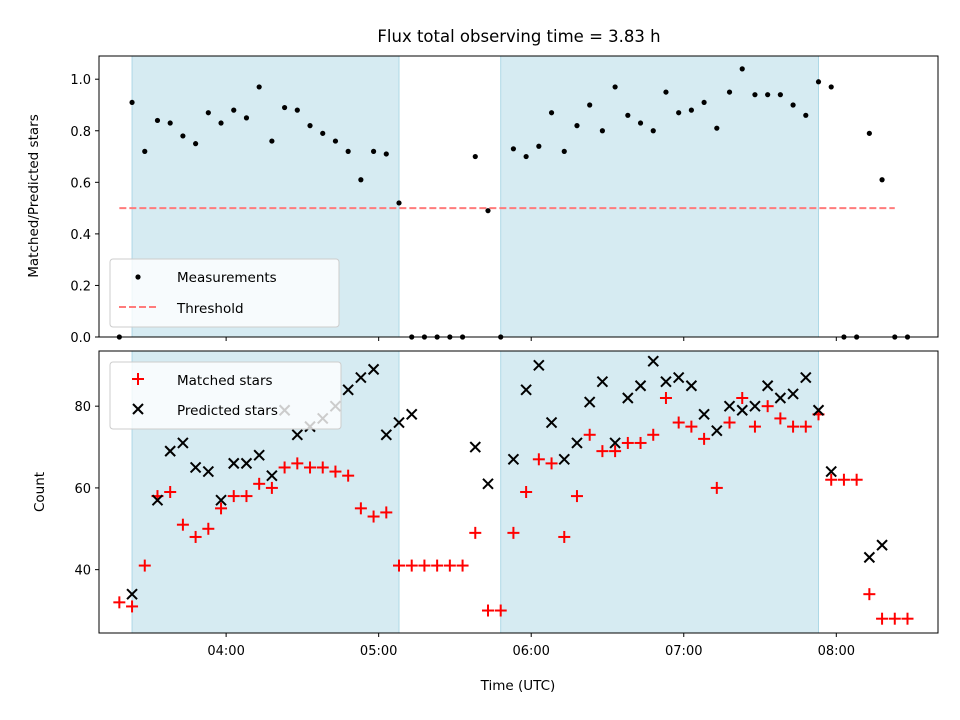 This screenshot has width=960, height=720. Describe the element at coordinates (378, 651) in the screenshot. I see `x-tick-label: 05:00` at that location.